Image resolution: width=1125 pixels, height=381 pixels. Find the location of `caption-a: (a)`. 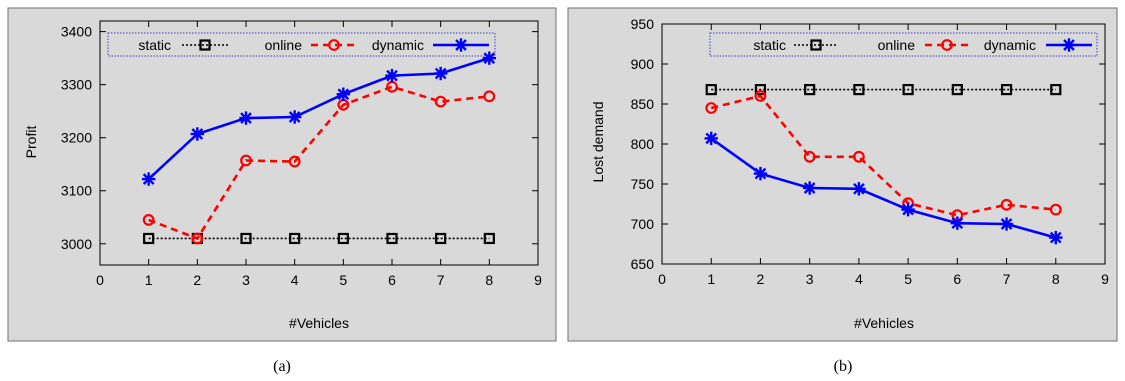

caption-a: (a) is located at coordinates (282, 366).